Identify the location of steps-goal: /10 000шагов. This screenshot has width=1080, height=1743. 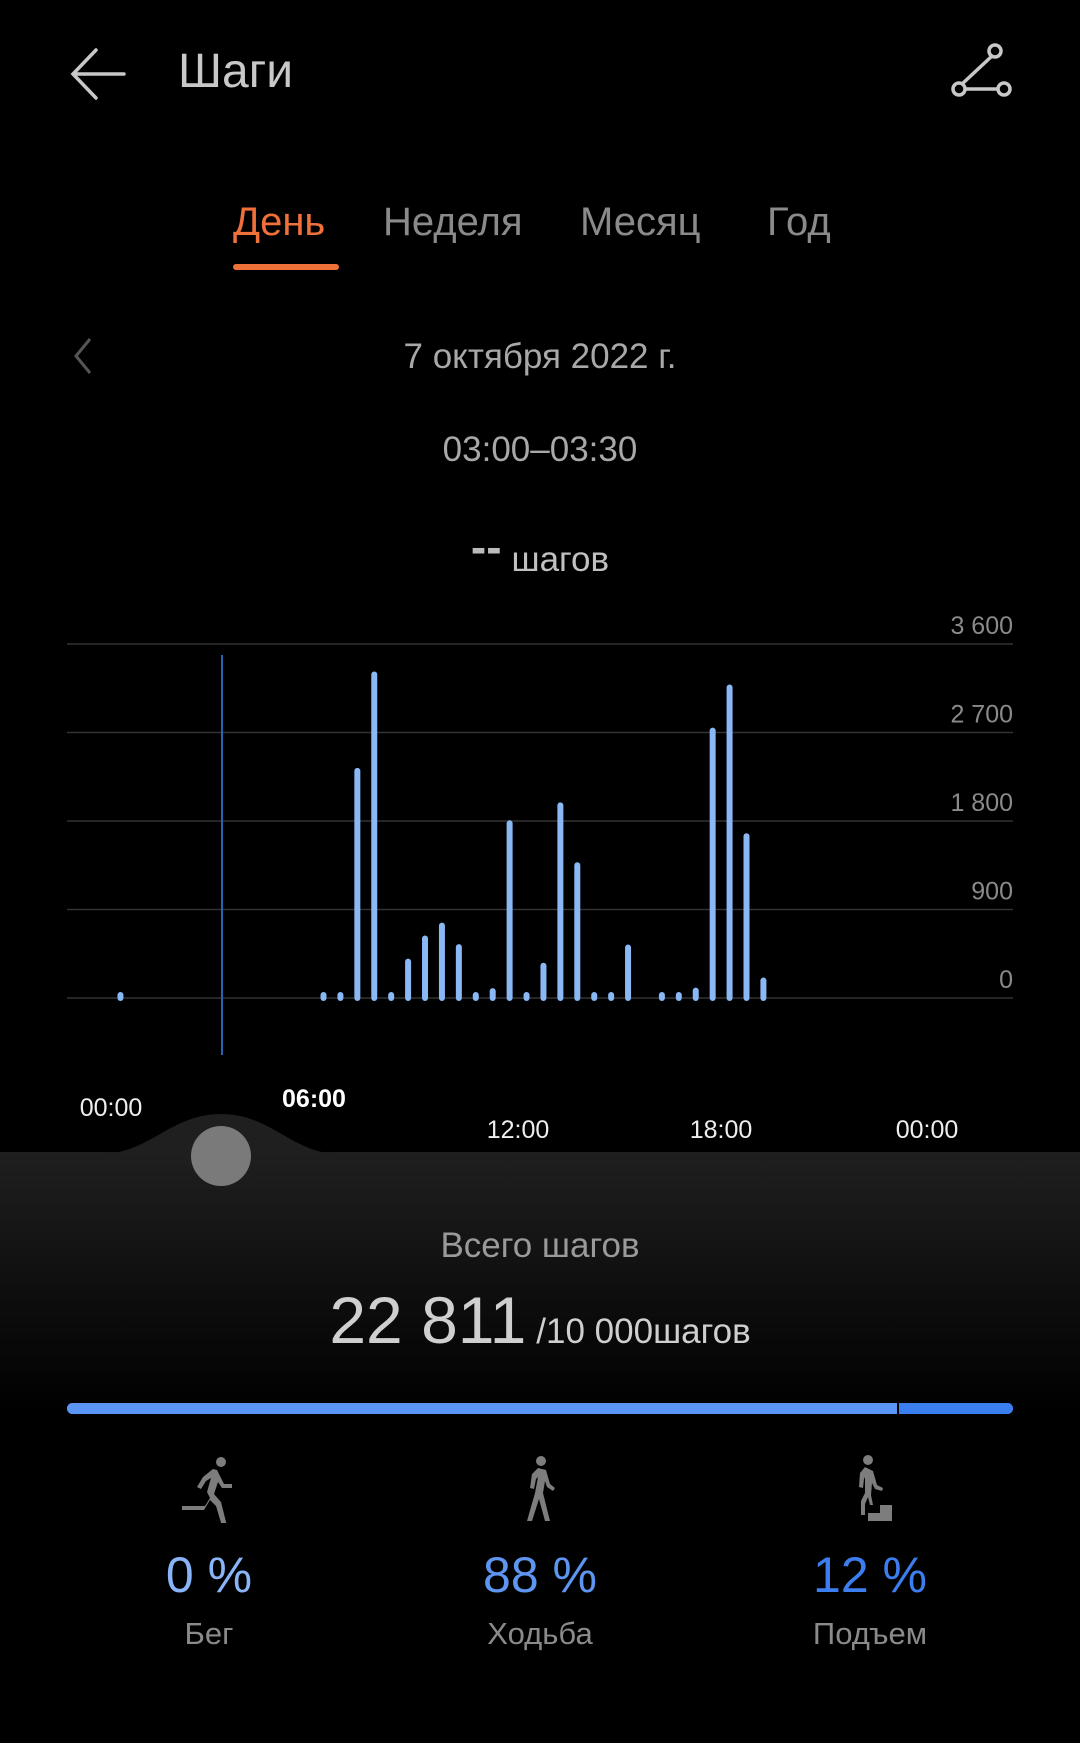
(643, 1331).